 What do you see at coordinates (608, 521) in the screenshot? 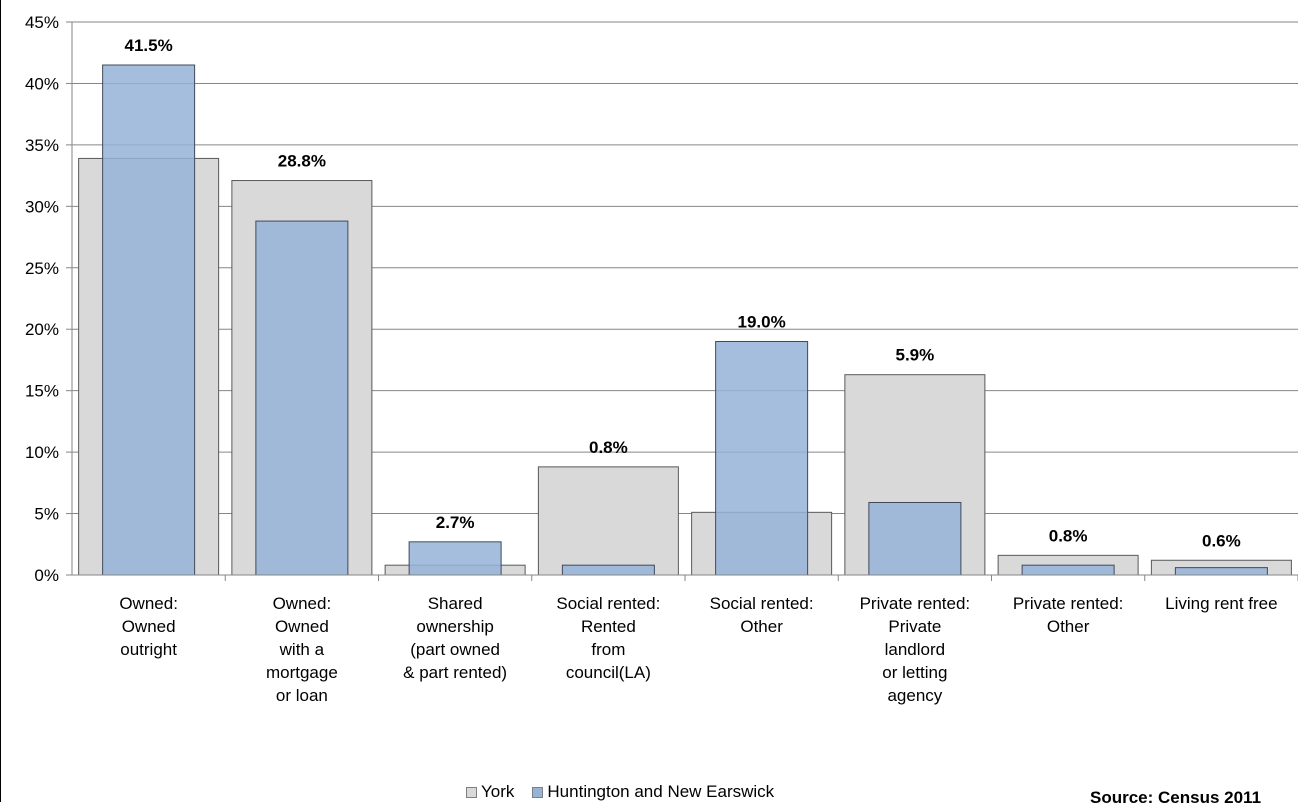
I see `bar-york` at bounding box center [608, 521].